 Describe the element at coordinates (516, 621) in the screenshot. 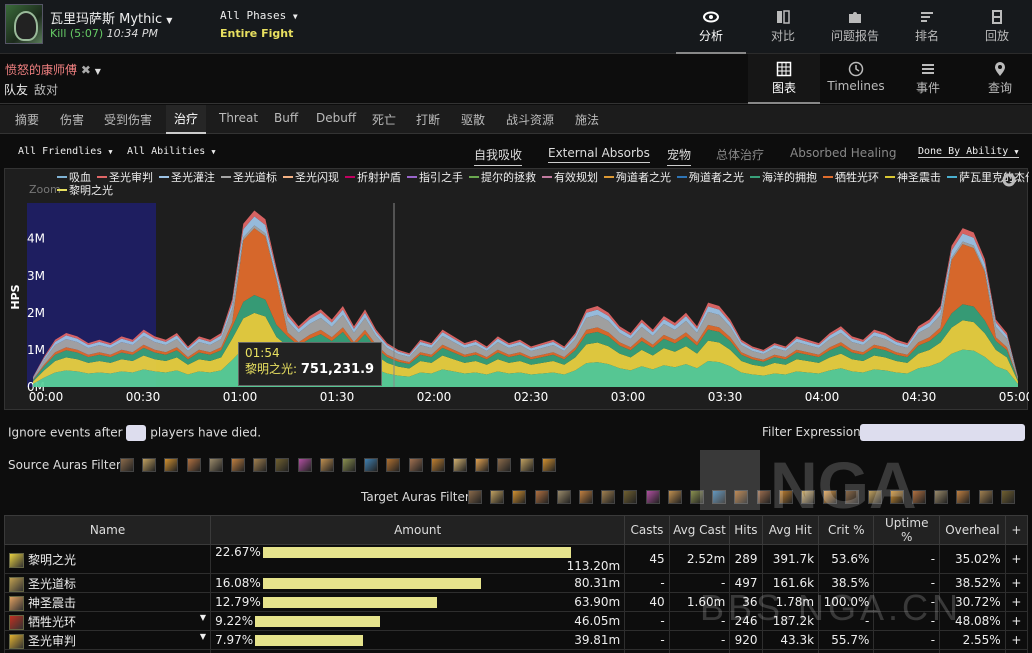

I see `table-row: 牺牲光环 ▼ 9.22% 46.05m - -246 187.2k - -48.08% +` at that location.